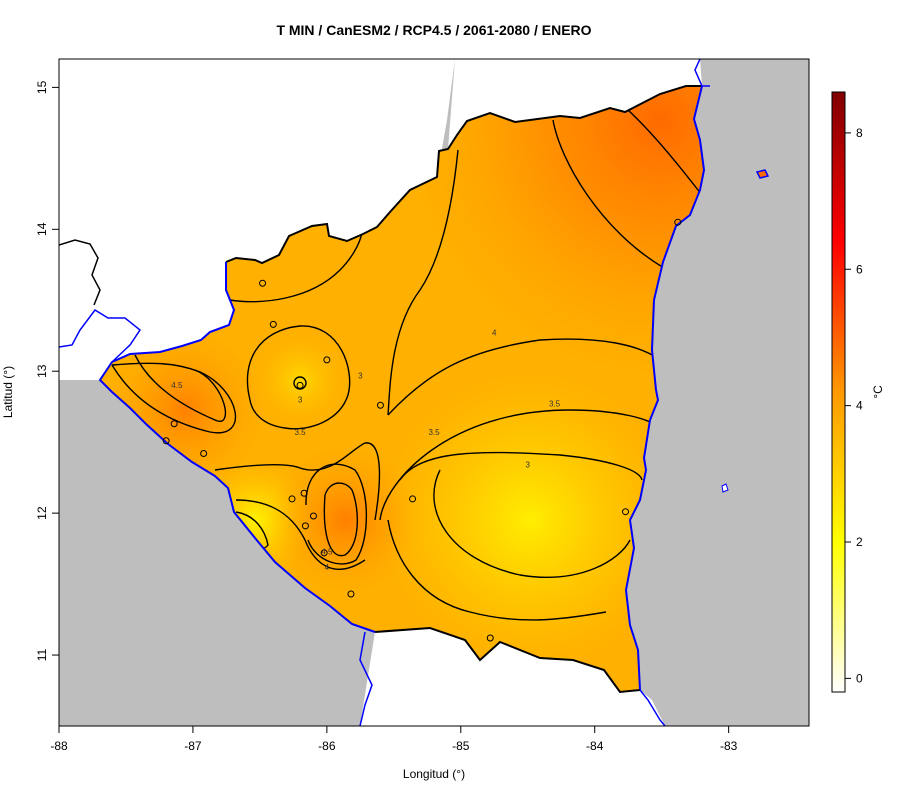 This screenshot has height=805, width=900. What do you see at coordinates (838, 392) in the screenshot?
I see `colorbar-gradient` at bounding box center [838, 392].